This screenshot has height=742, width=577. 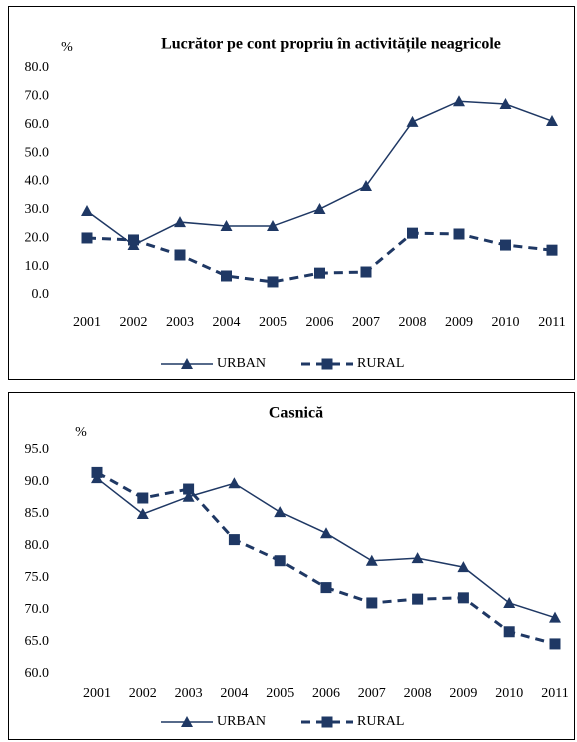 What do you see at coordinates (37, 577) in the screenshot?
I see `y-tick-label: 75.0` at bounding box center [37, 577].